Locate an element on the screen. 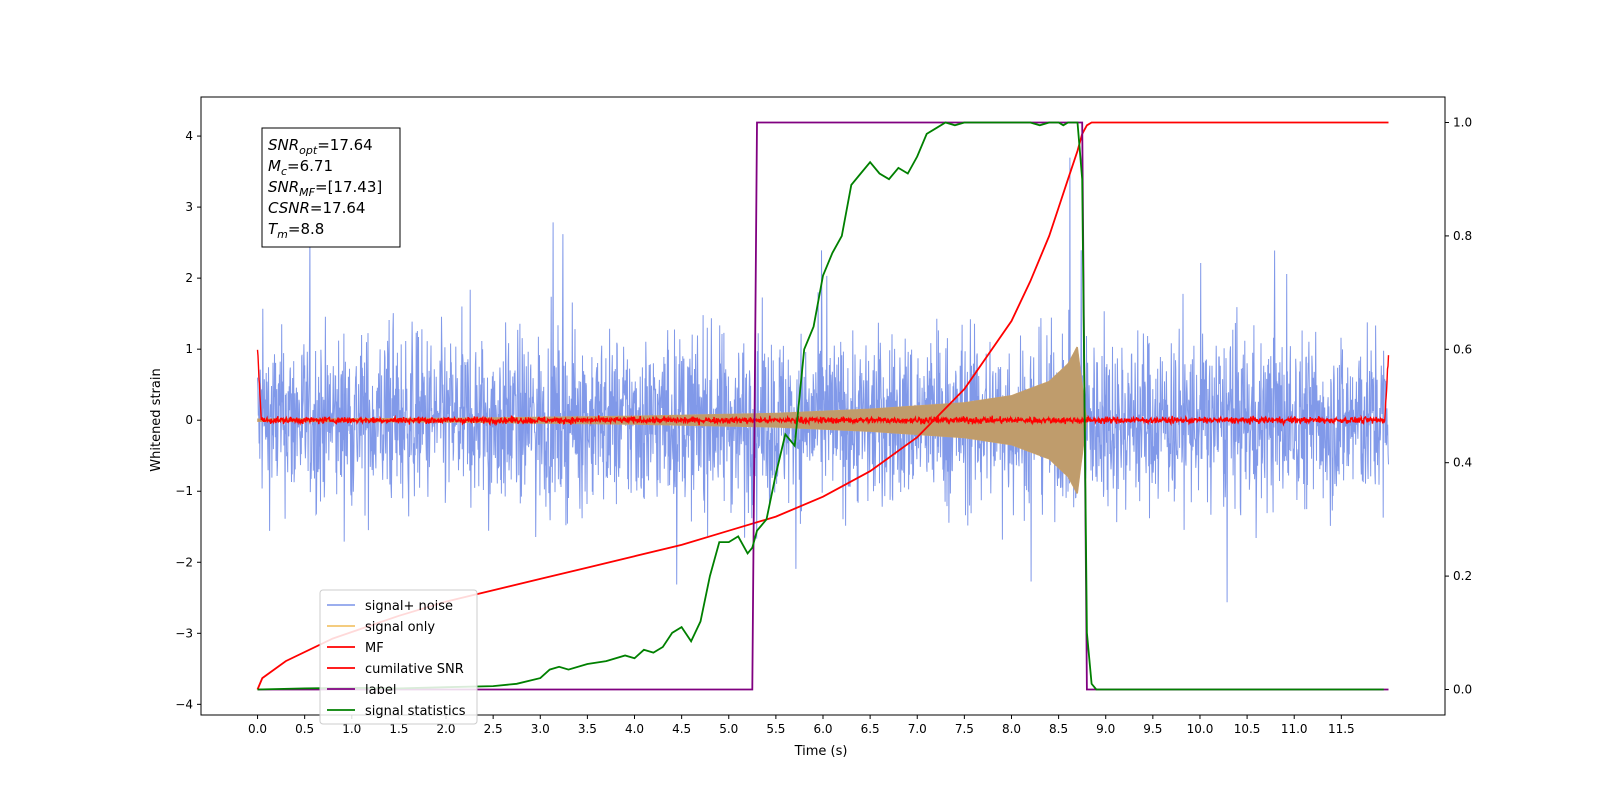 The width and height of the screenshot is (1600, 800). annotation-frame is located at coordinates (331, 187).